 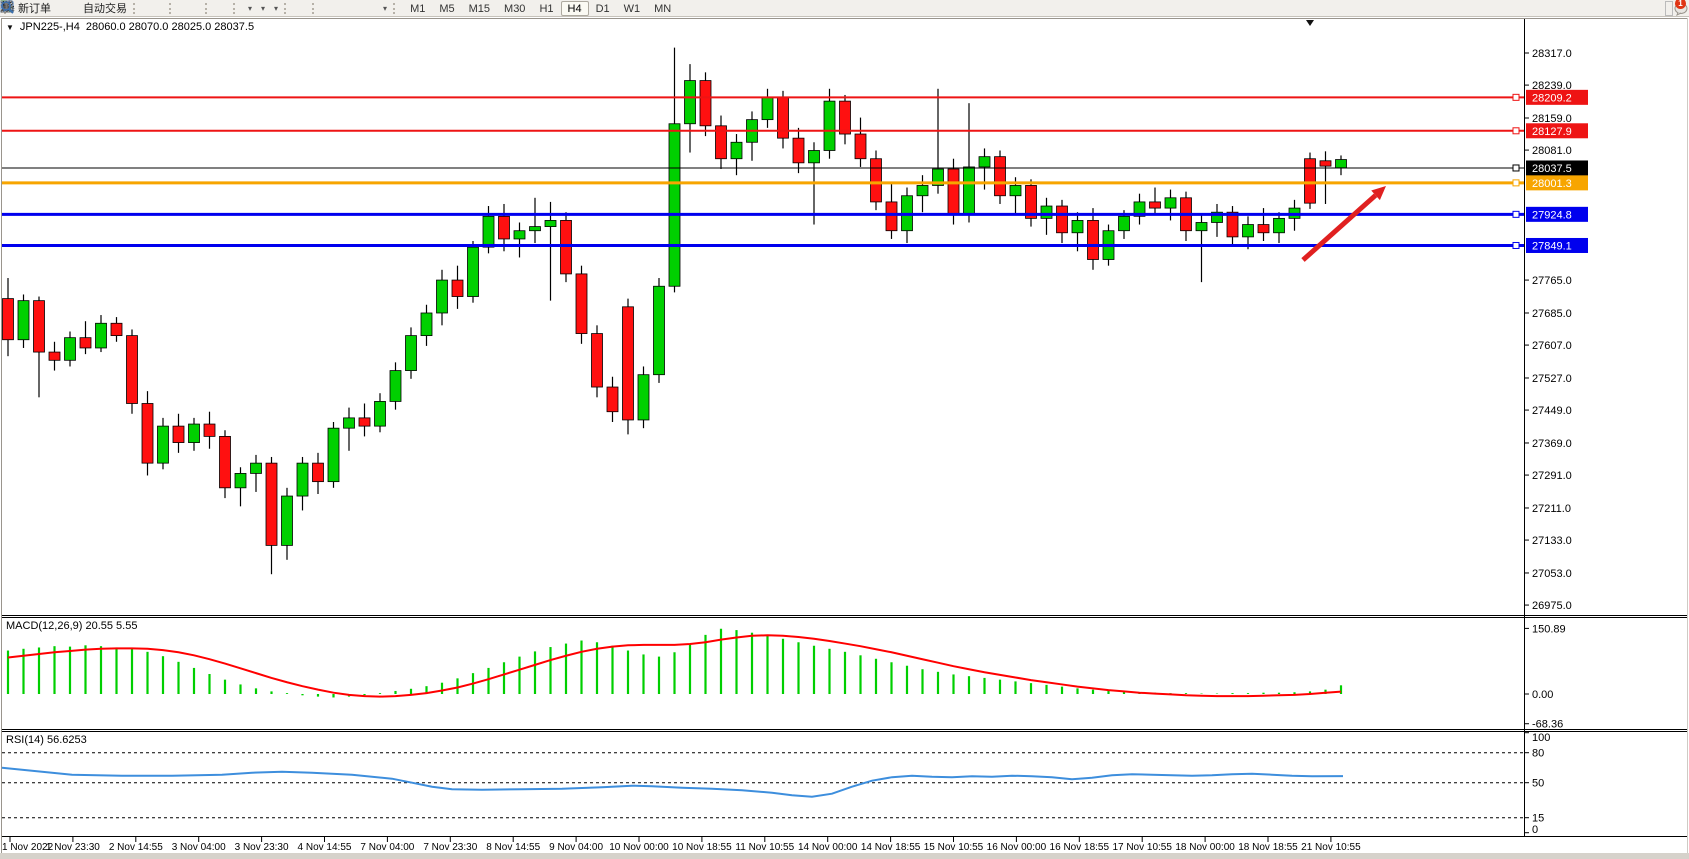 What do you see at coordinates (1552, 606) in the screenshot?
I see `svg-text: 26975.0` at bounding box center [1552, 606].